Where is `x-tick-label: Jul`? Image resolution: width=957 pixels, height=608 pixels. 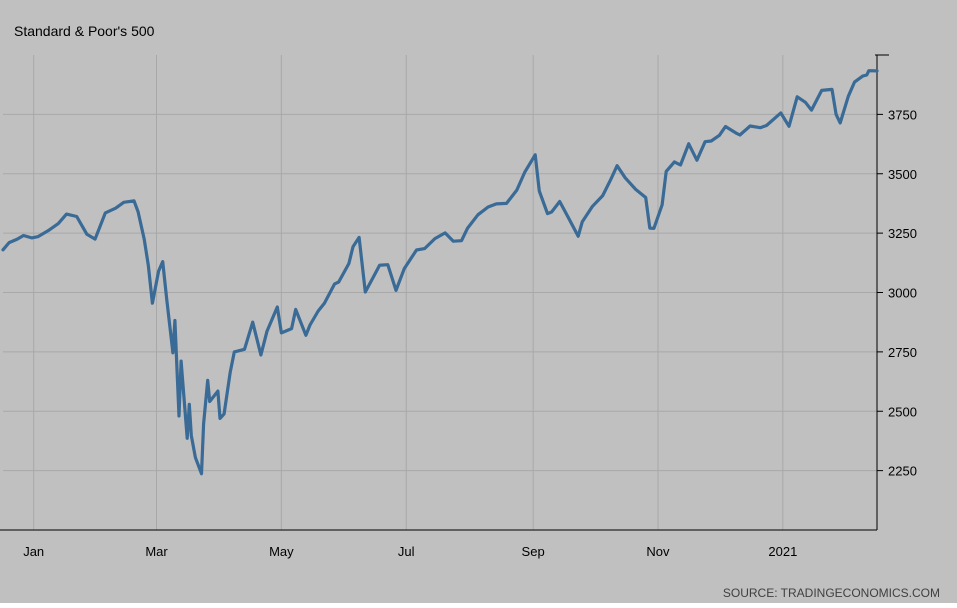
x-tick-label: Jul is located at coordinates (406, 551).